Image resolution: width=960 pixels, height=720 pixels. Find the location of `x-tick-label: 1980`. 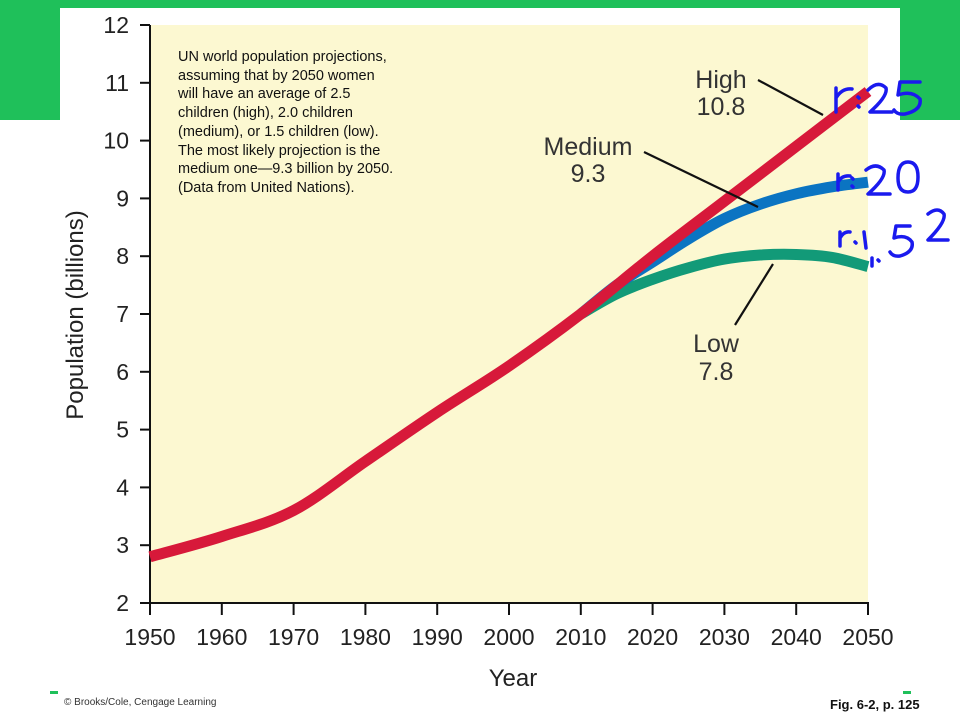

x-tick-label: 1980 is located at coordinates (365, 637).